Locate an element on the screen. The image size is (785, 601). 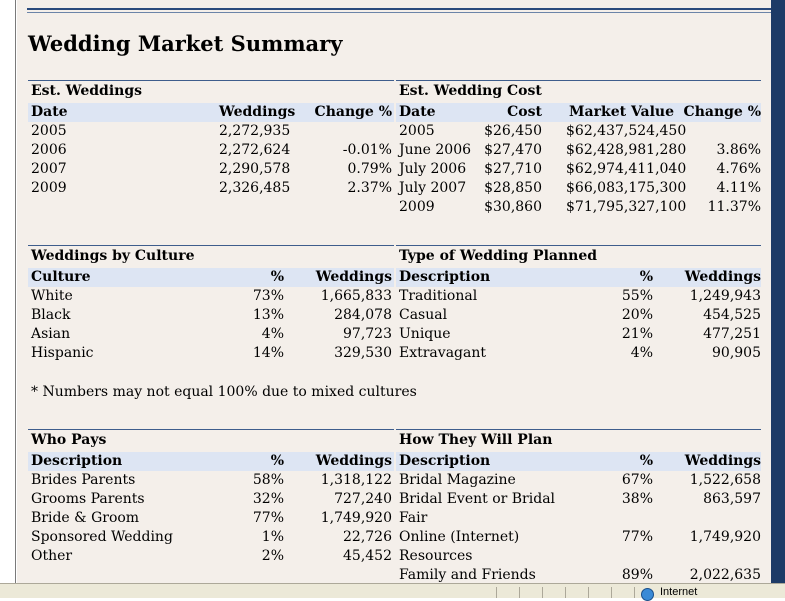
cell-culture: White is located at coordinates (52, 296).